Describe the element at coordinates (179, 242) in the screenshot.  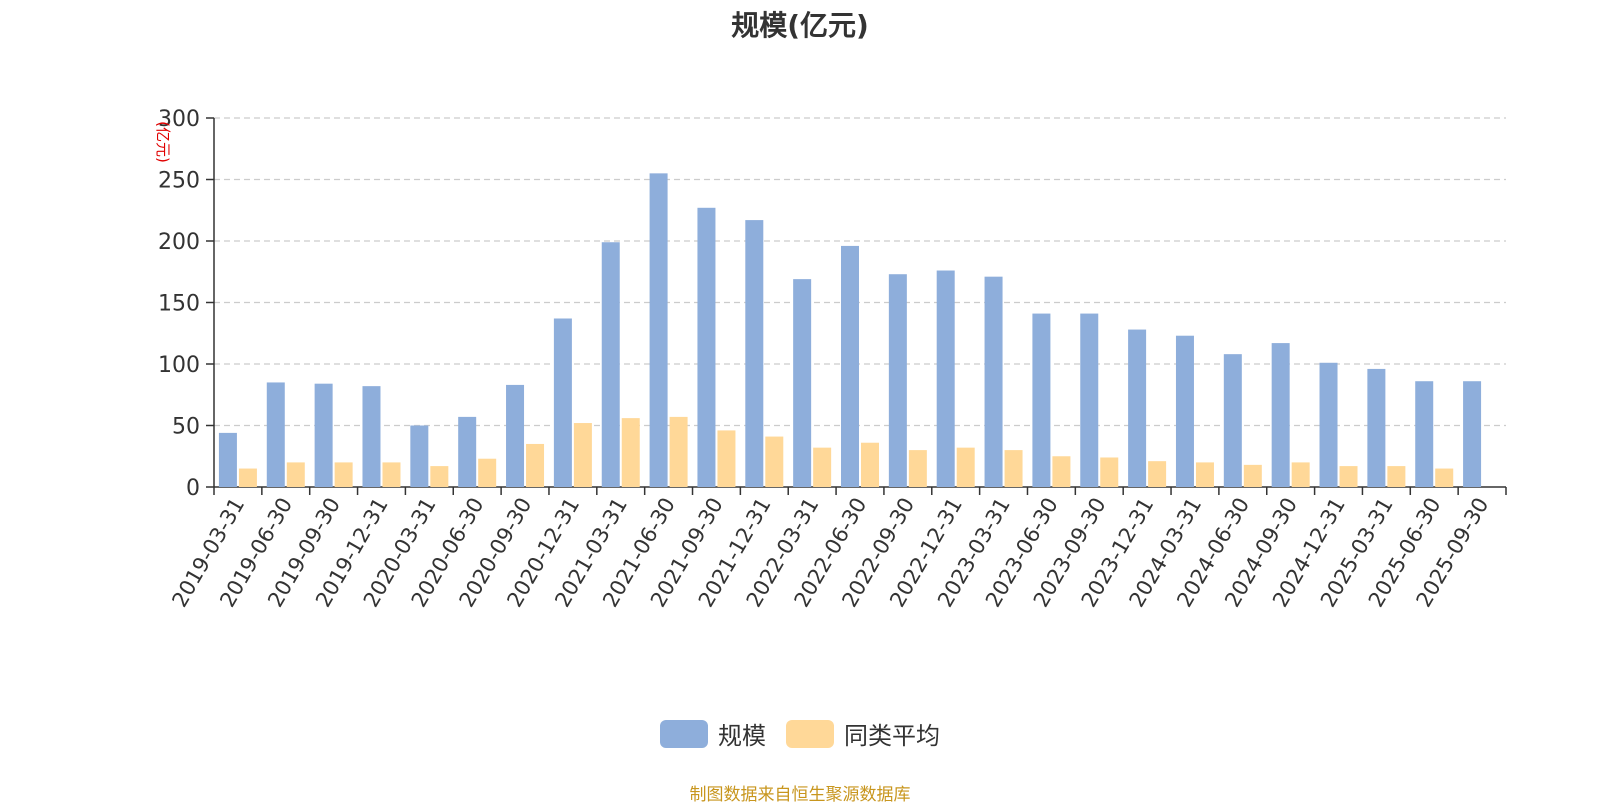
I see `y-tick-label: 200` at that location.